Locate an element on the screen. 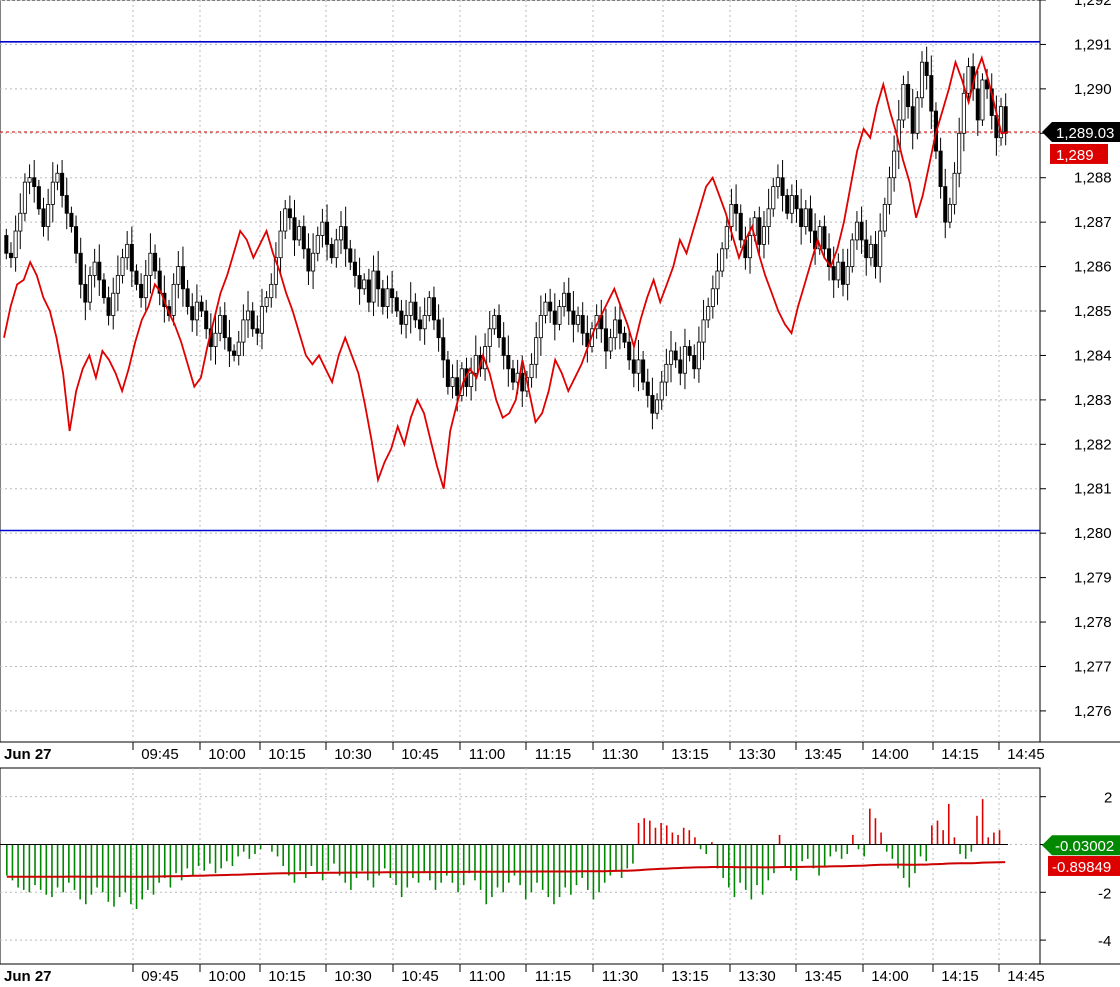  osc-y-tick-label: -2 is located at coordinates (1104, 893).